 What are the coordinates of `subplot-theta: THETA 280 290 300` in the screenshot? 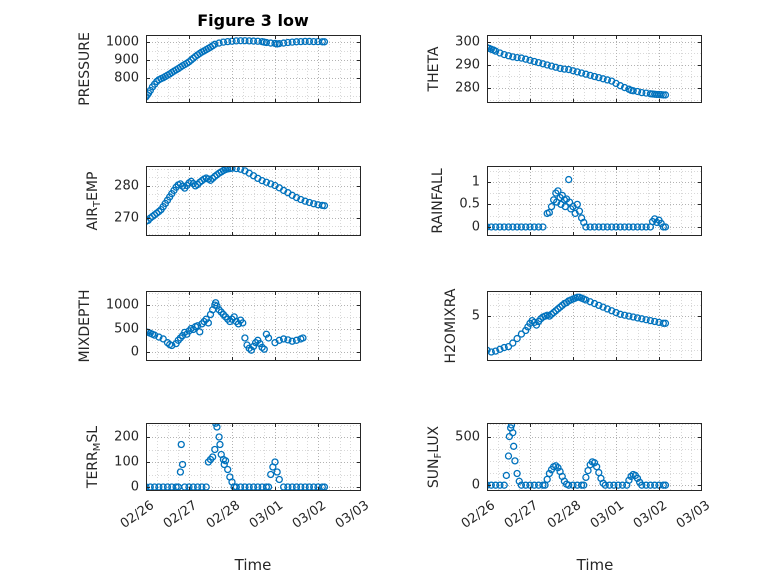 It's located at (564, 68).